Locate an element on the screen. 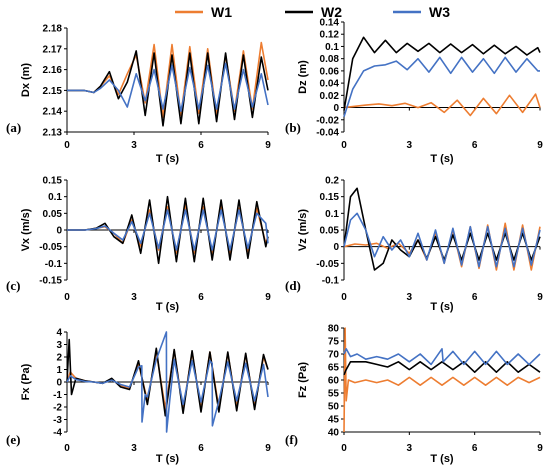  y-tick-label: 60 is located at coordinates (334, 381).